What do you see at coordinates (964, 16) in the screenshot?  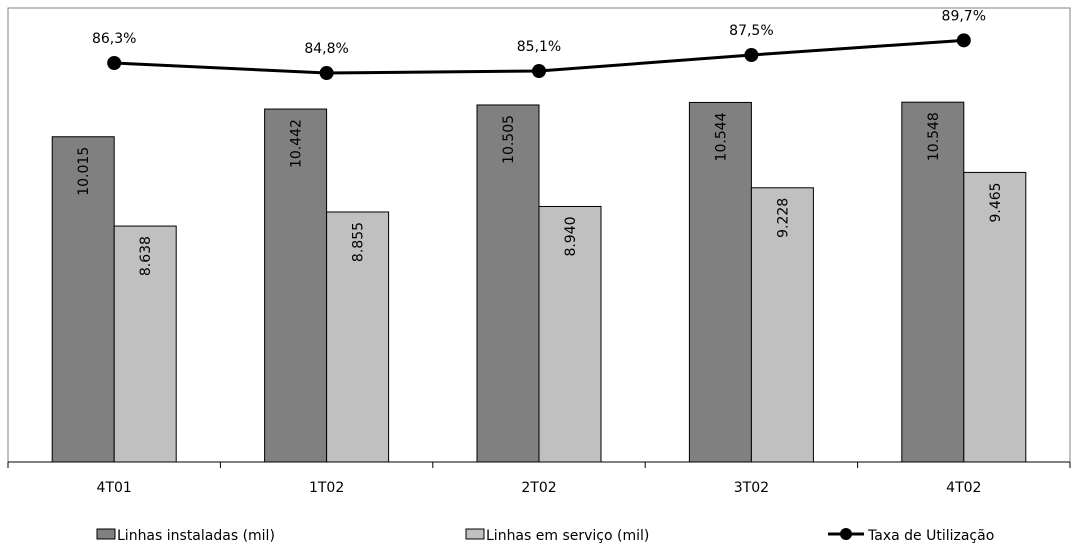 I see `rate-value-label: 89,7%` at bounding box center [964, 16].